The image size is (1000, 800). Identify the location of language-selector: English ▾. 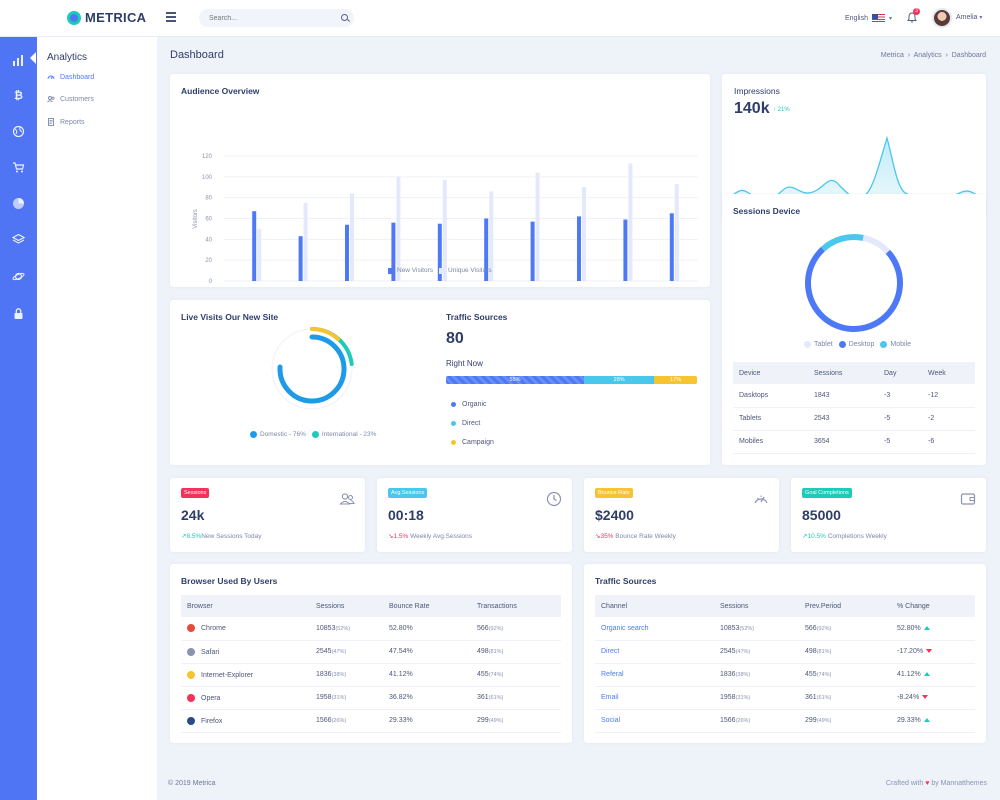
(868, 18).